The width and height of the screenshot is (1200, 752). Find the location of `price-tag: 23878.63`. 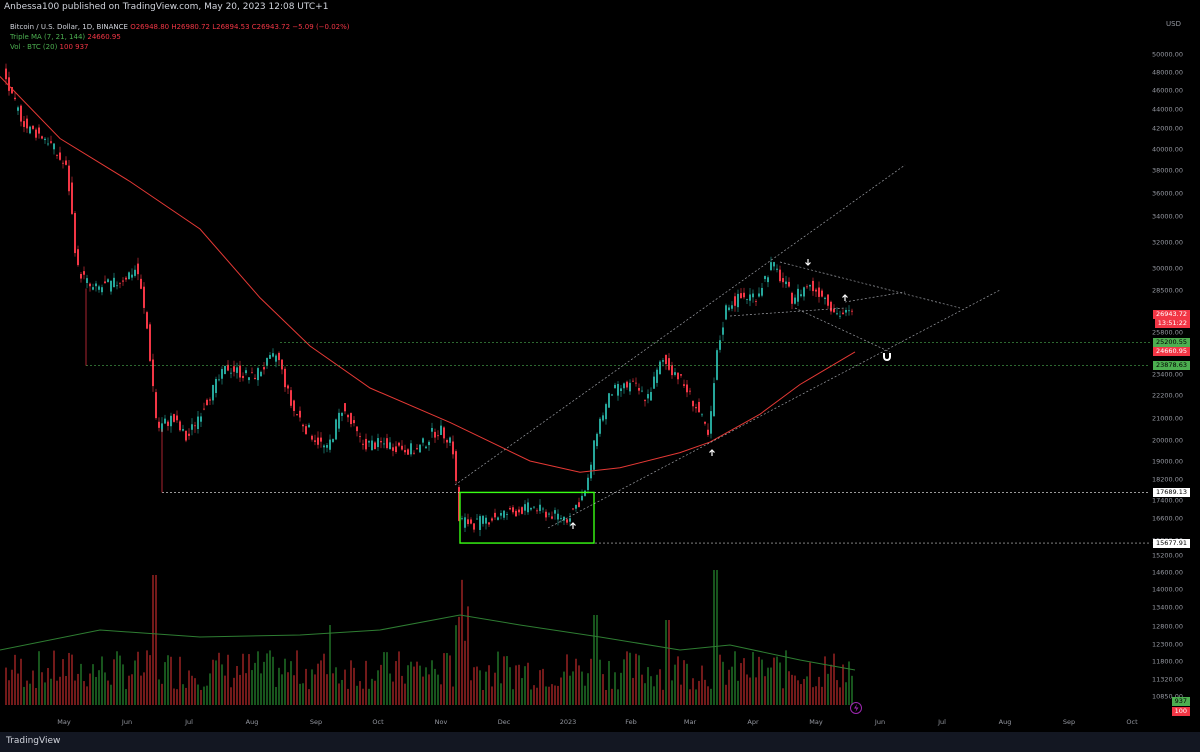

price-tag: 23878.63 is located at coordinates (1171, 366).